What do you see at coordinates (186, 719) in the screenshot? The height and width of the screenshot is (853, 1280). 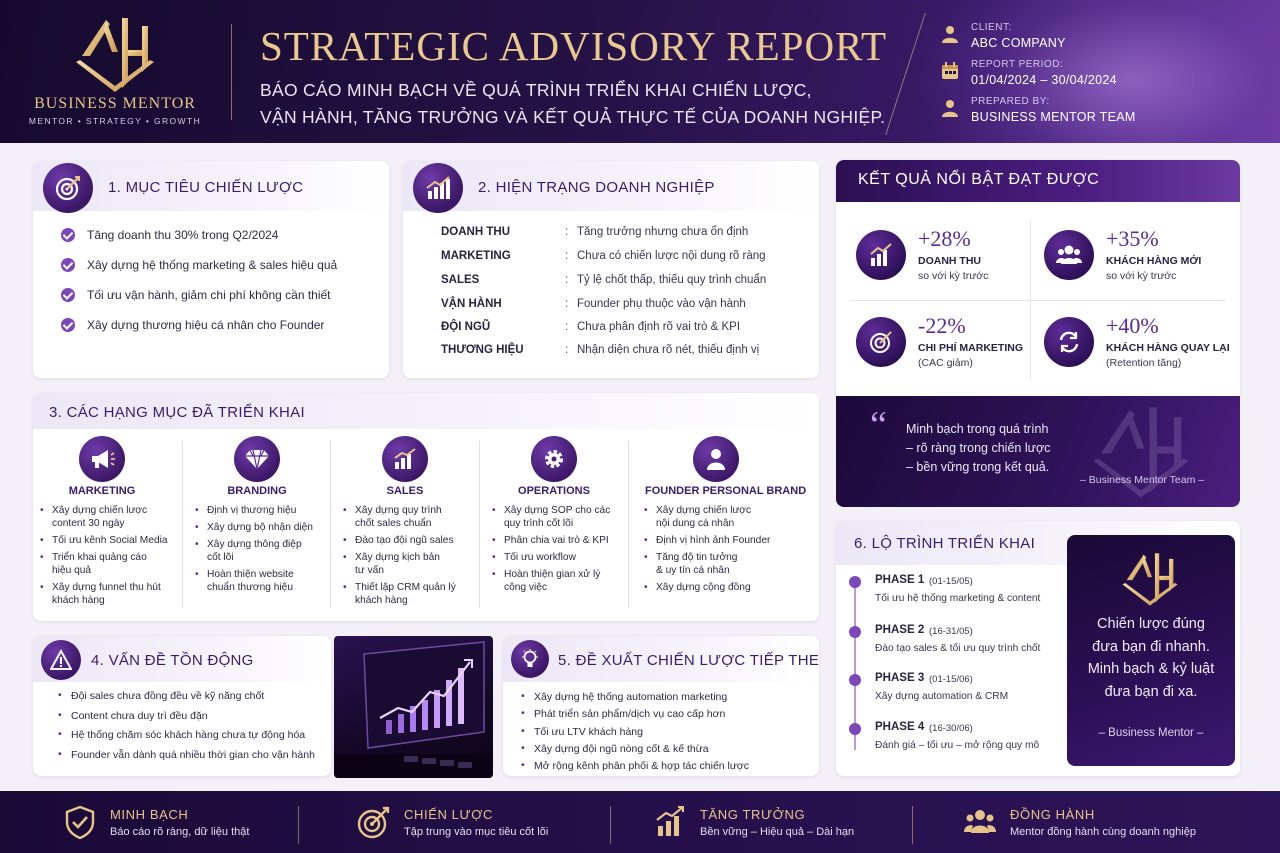 I see `list-item: Content chưa duy trì đều đặn` at bounding box center [186, 719].